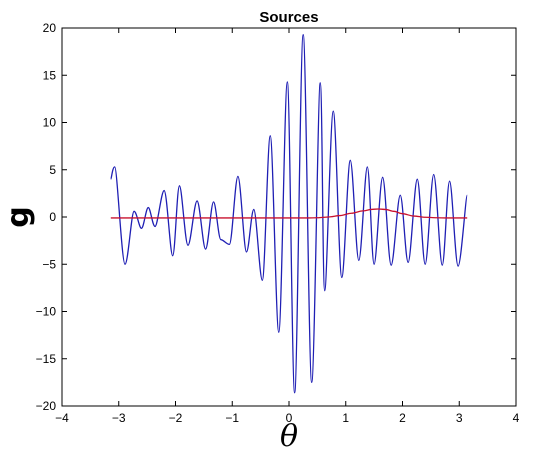 The image size is (550, 459). What do you see at coordinates (176, 418) in the screenshot?
I see `x-tick-label: −2` at bounding box center [176, 418].